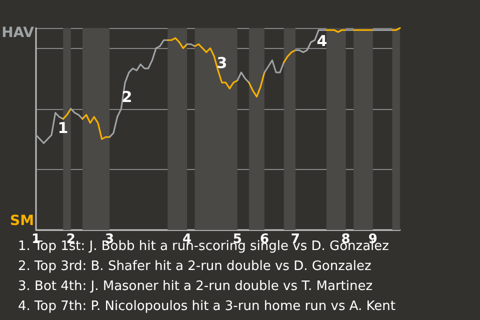  I want to click on annotation: 3, so click(222, 63).